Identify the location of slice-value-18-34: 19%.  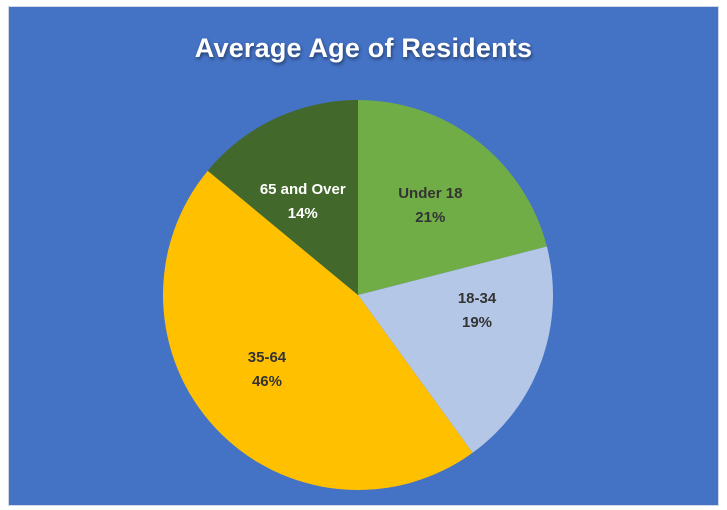
(477, 322).